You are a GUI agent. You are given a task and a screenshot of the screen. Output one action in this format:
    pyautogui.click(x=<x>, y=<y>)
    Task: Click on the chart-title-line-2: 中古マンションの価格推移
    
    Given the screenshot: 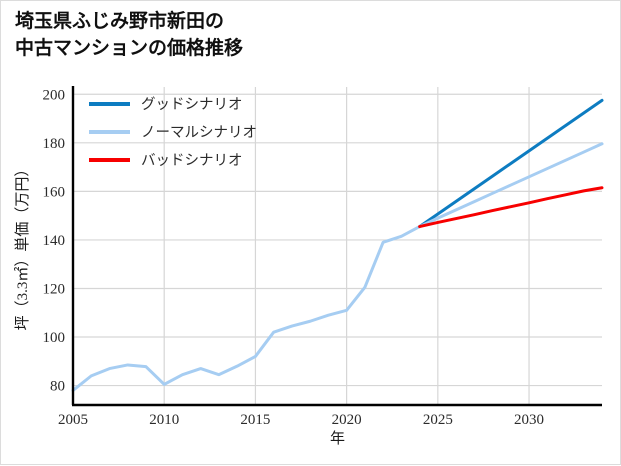 What is the action you would take?
    pyautogui.click(x=129, y=48)
    